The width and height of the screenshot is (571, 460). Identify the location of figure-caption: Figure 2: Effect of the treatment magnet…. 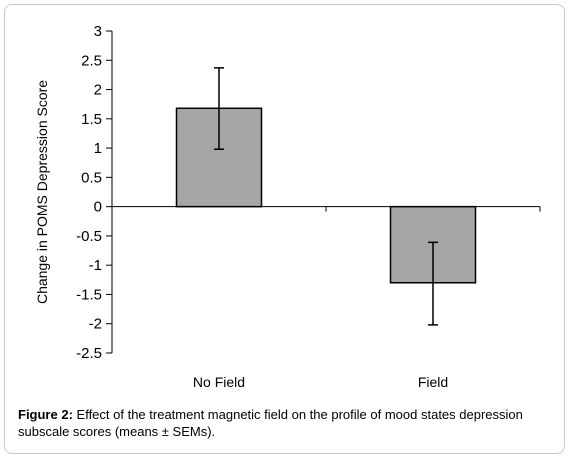
(288, 423).